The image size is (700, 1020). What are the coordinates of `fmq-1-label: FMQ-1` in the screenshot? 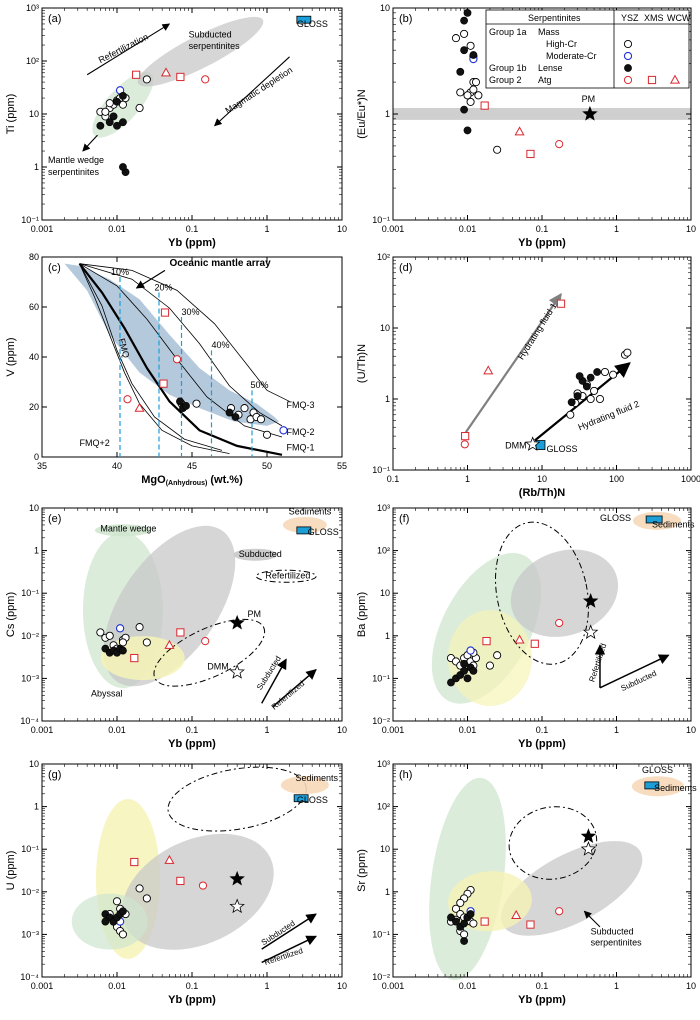 It's located at (301, 447).